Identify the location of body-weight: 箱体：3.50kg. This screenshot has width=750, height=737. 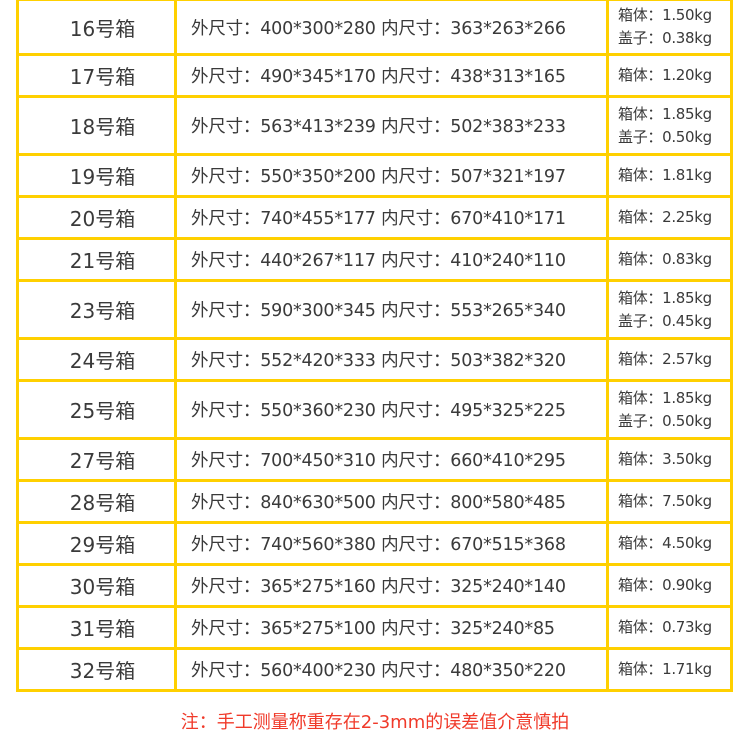
(665, 459).